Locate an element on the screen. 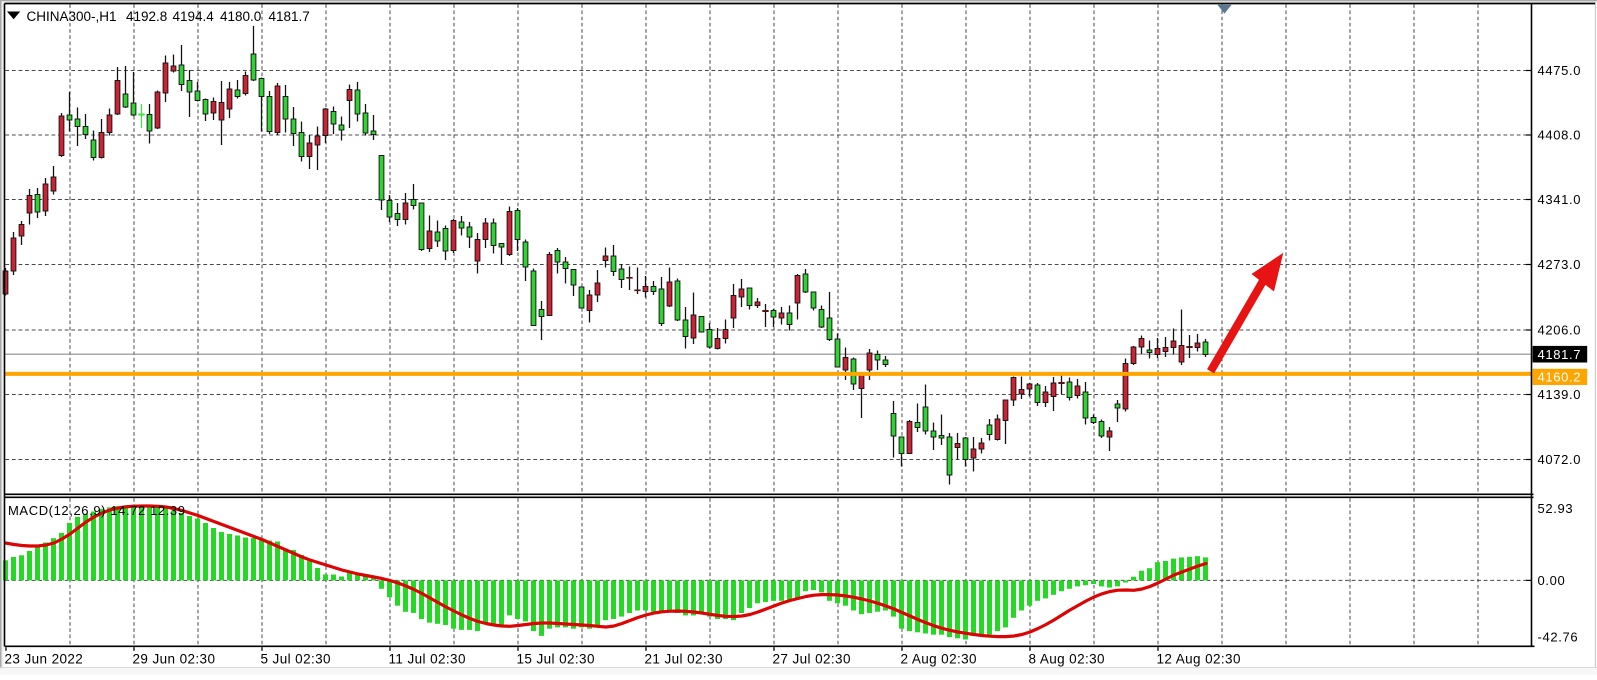  svg-text: 0.00 is located at coordinates (1552, 580).